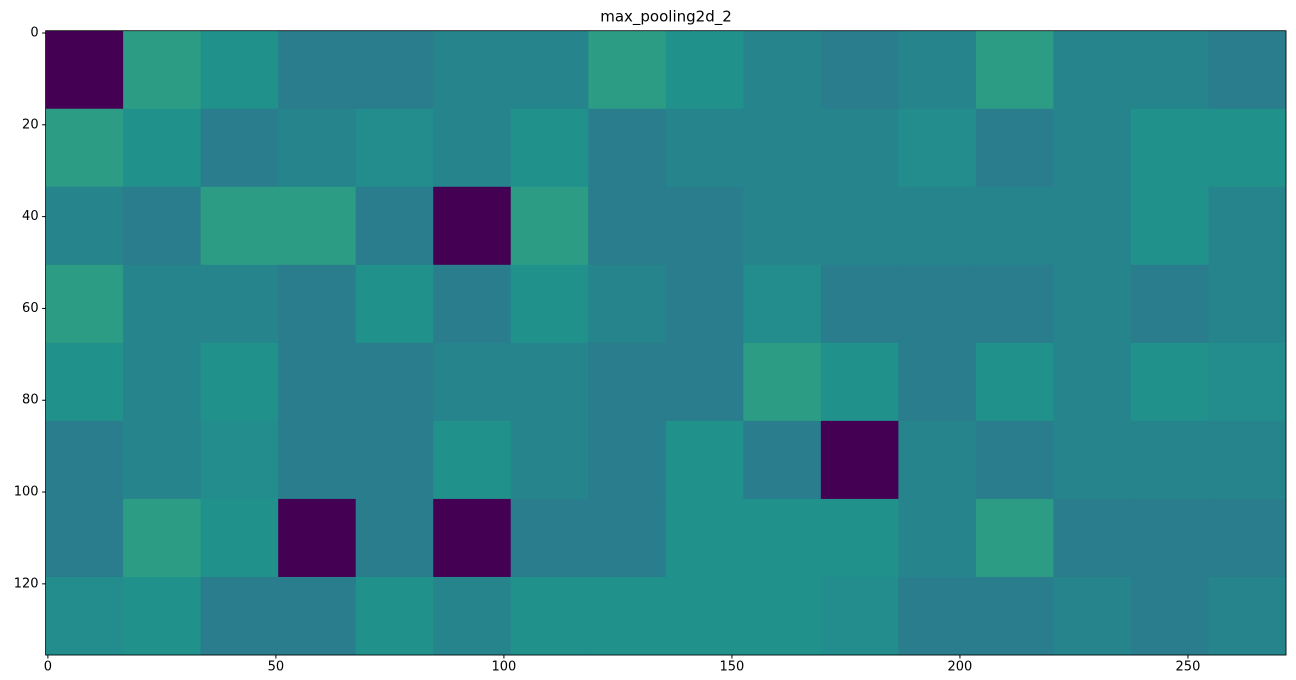  Describe the element at coordinates (26, 492) in the screenshot. I see `y-tick-label: 100` at that location.